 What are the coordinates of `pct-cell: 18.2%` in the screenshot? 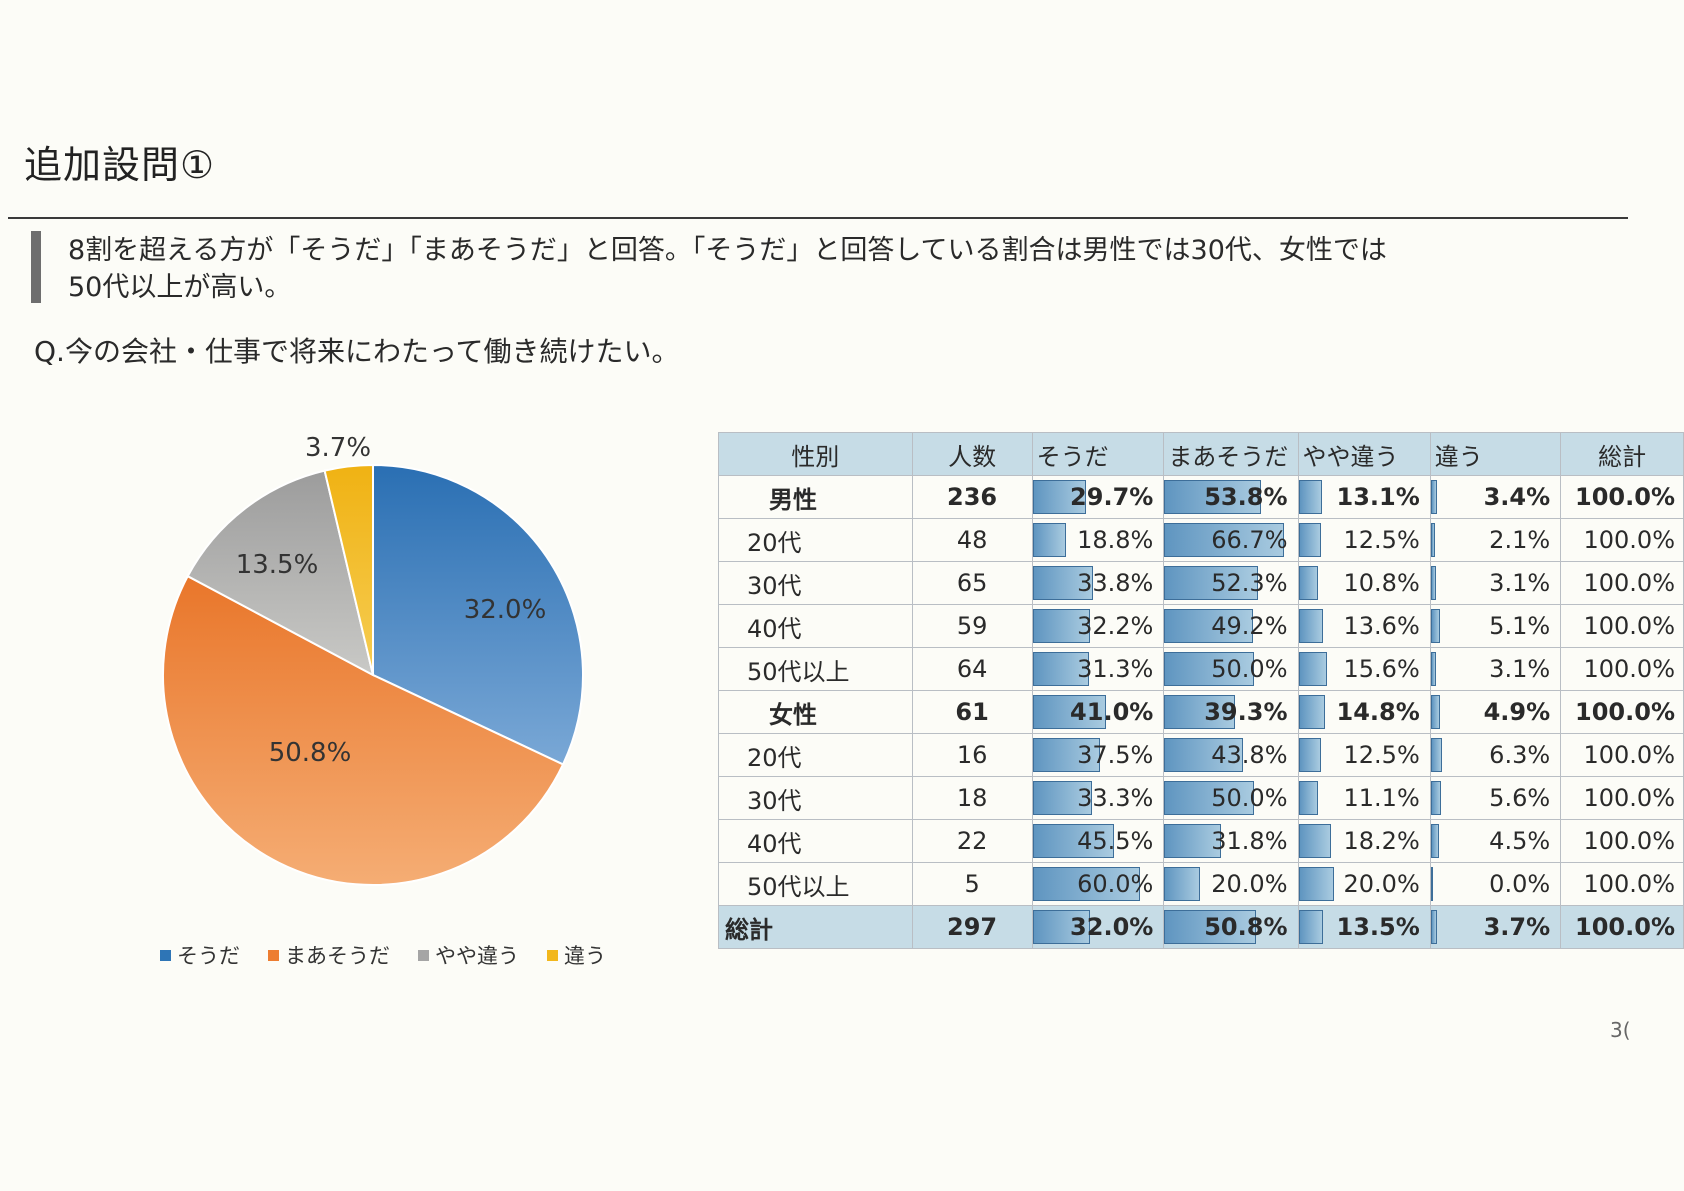 It's located at (1364, 841).